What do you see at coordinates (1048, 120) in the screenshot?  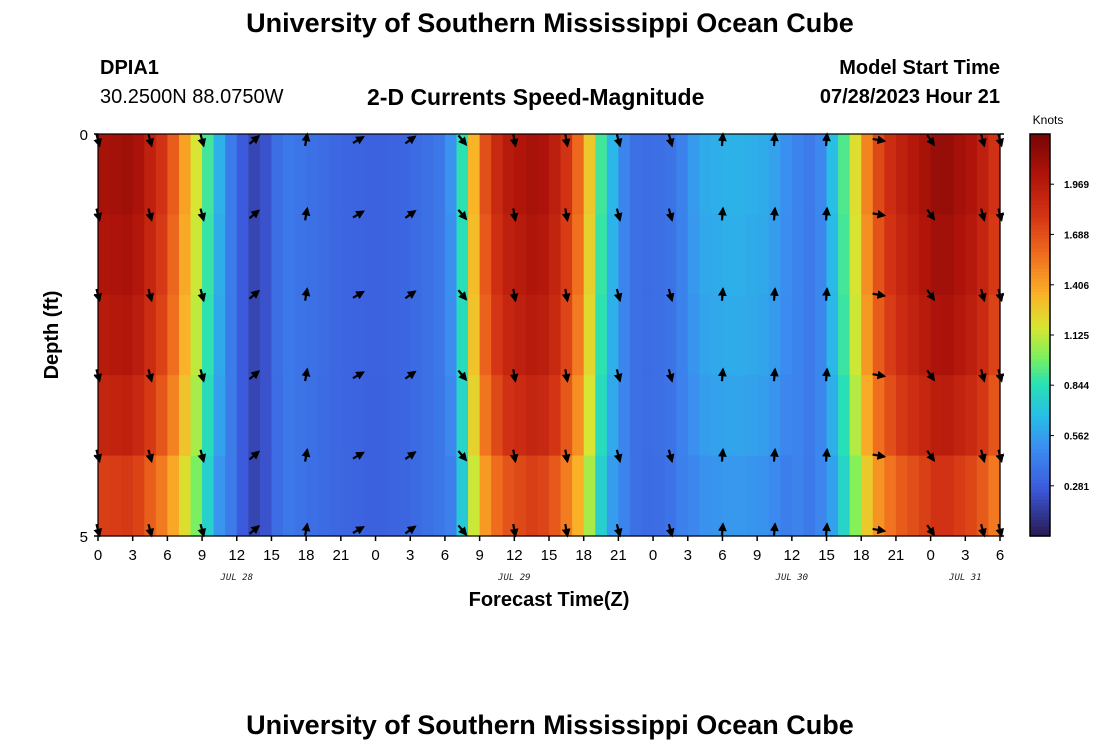 I see `colorbar-title: Knots` at bounding box center [1048, 120].